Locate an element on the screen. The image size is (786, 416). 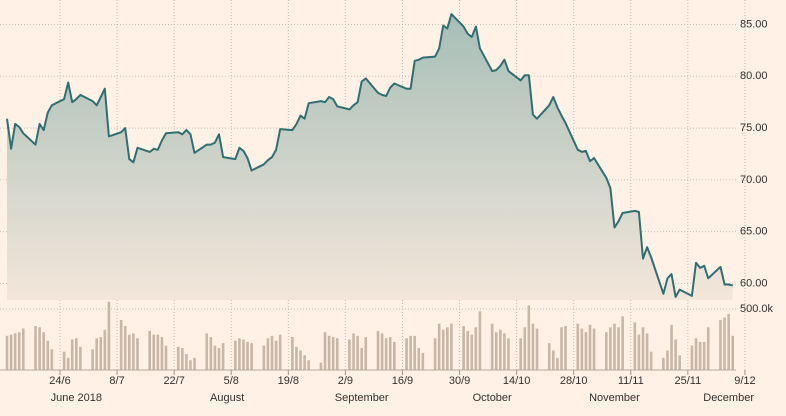
x-tick-label: 22/7 is located at coordinates (173, 381).